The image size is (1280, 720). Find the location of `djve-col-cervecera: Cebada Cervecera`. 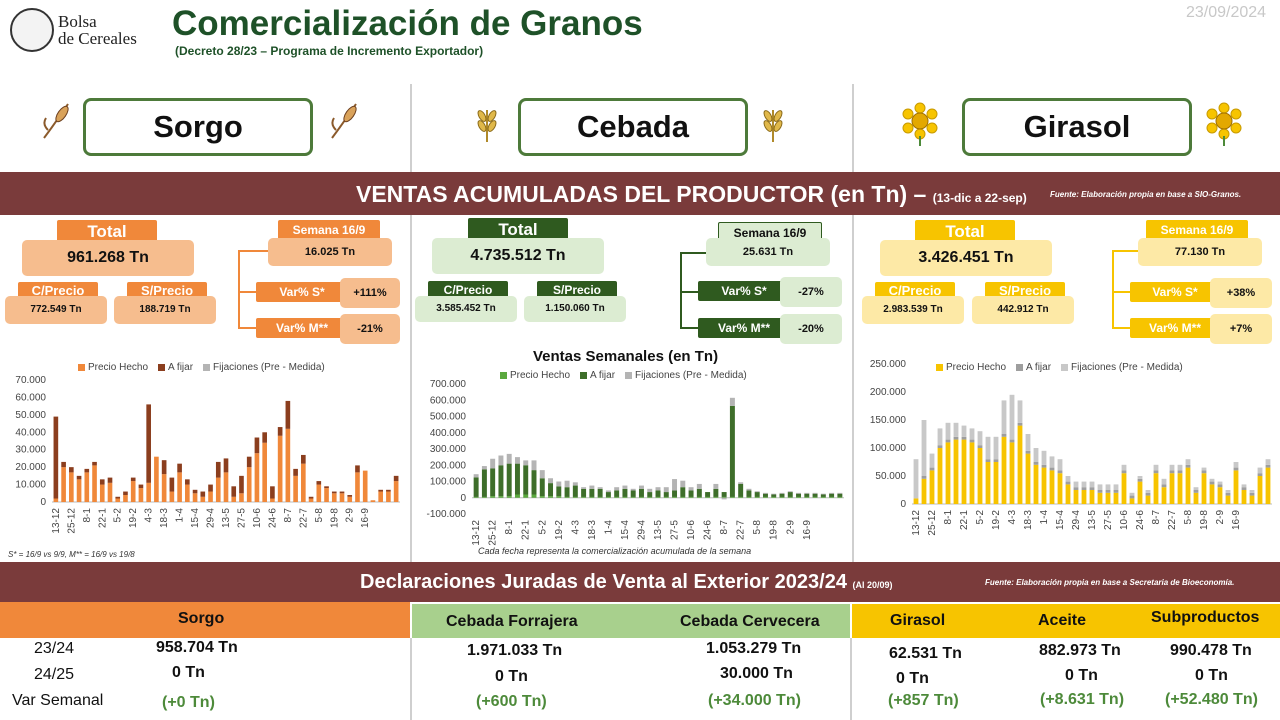

djve-col-cervecera: Cebada Cervecera is located at coordinates (750, 621).